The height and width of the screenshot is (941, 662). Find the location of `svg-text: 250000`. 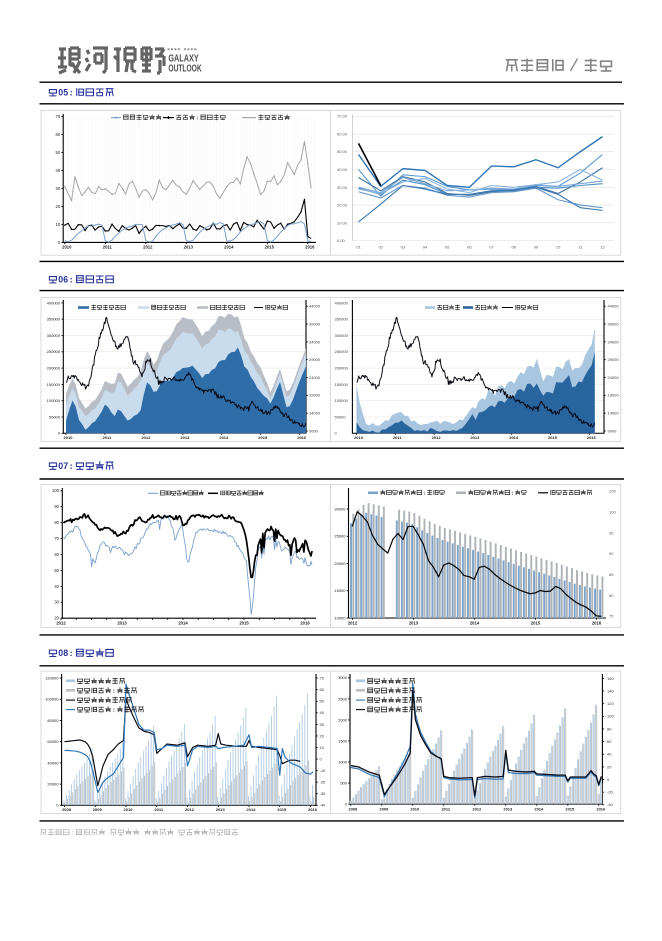

svg-text: 250000 is located at coordinates (342, 351).